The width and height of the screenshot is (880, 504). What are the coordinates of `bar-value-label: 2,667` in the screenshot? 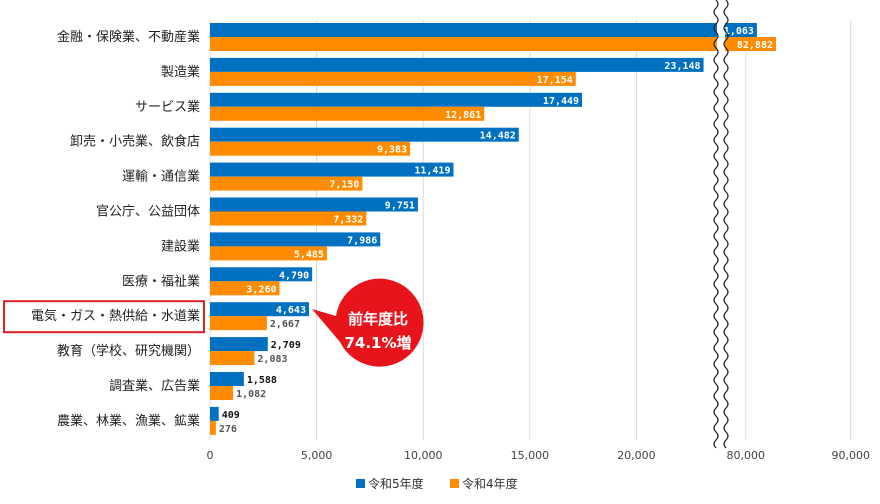 It's located at (285, 324).